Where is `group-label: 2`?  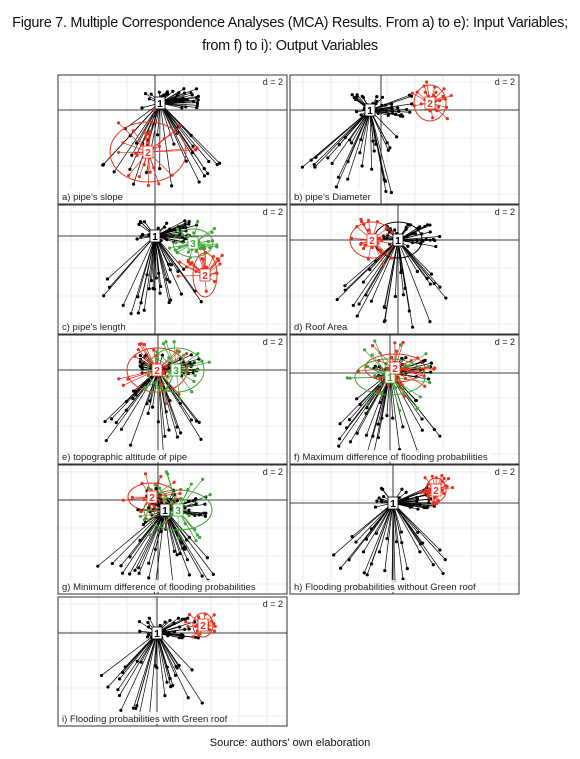 group-label: 2 is located at coordinates (436, 491).